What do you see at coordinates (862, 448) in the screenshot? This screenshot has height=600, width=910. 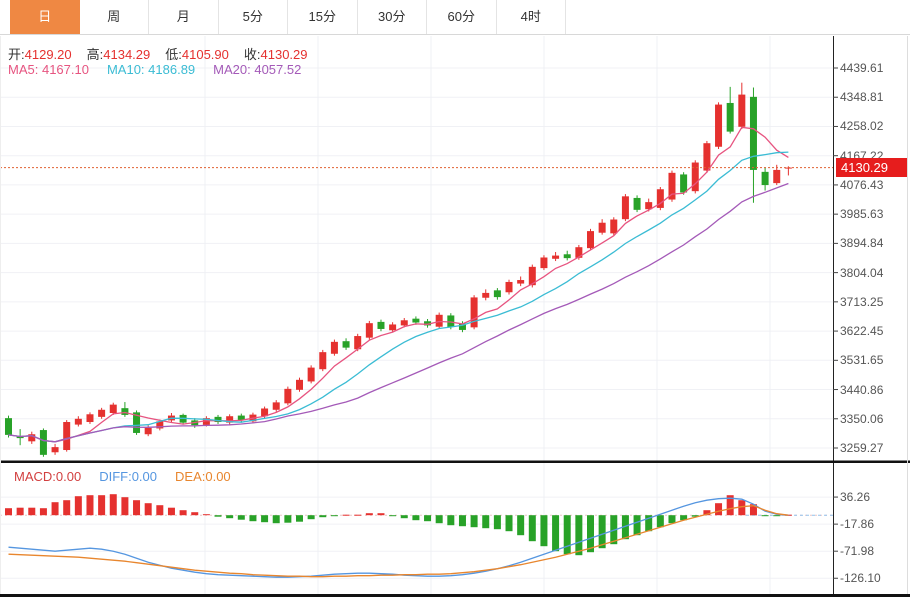 I see `axis-tick-label: 3259.27` at bounding box center [862, 448].